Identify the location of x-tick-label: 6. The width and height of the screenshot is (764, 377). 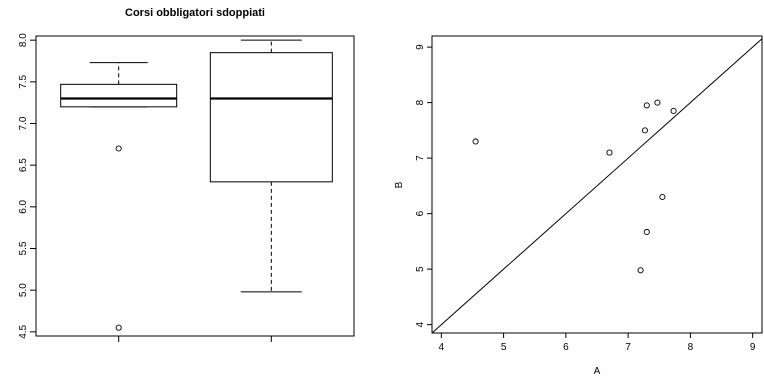
(566, 347).